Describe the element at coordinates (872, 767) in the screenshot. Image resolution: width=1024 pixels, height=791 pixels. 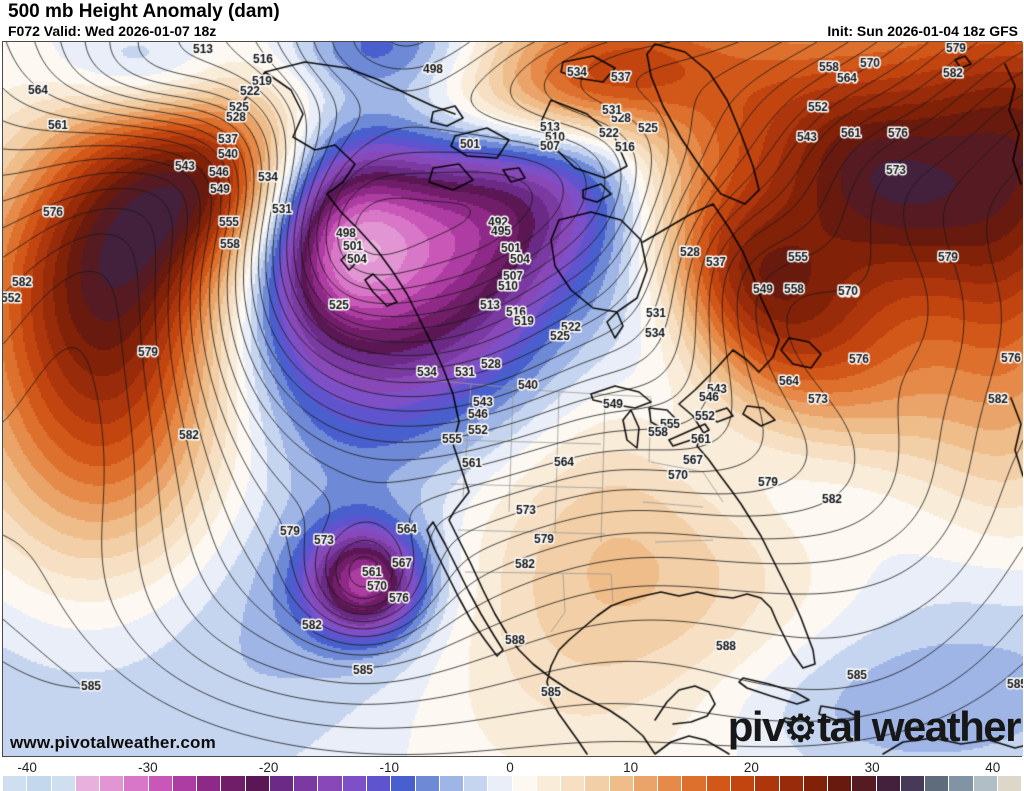
I see `colorbar-tick: 30` at that location.